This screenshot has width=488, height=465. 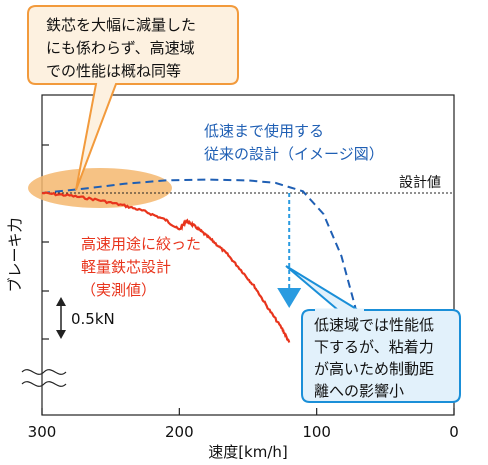 I want to click on conventional-series-label: 低速まで使用する 従来の設計（イメージ図）, so click(x=294, y=142).